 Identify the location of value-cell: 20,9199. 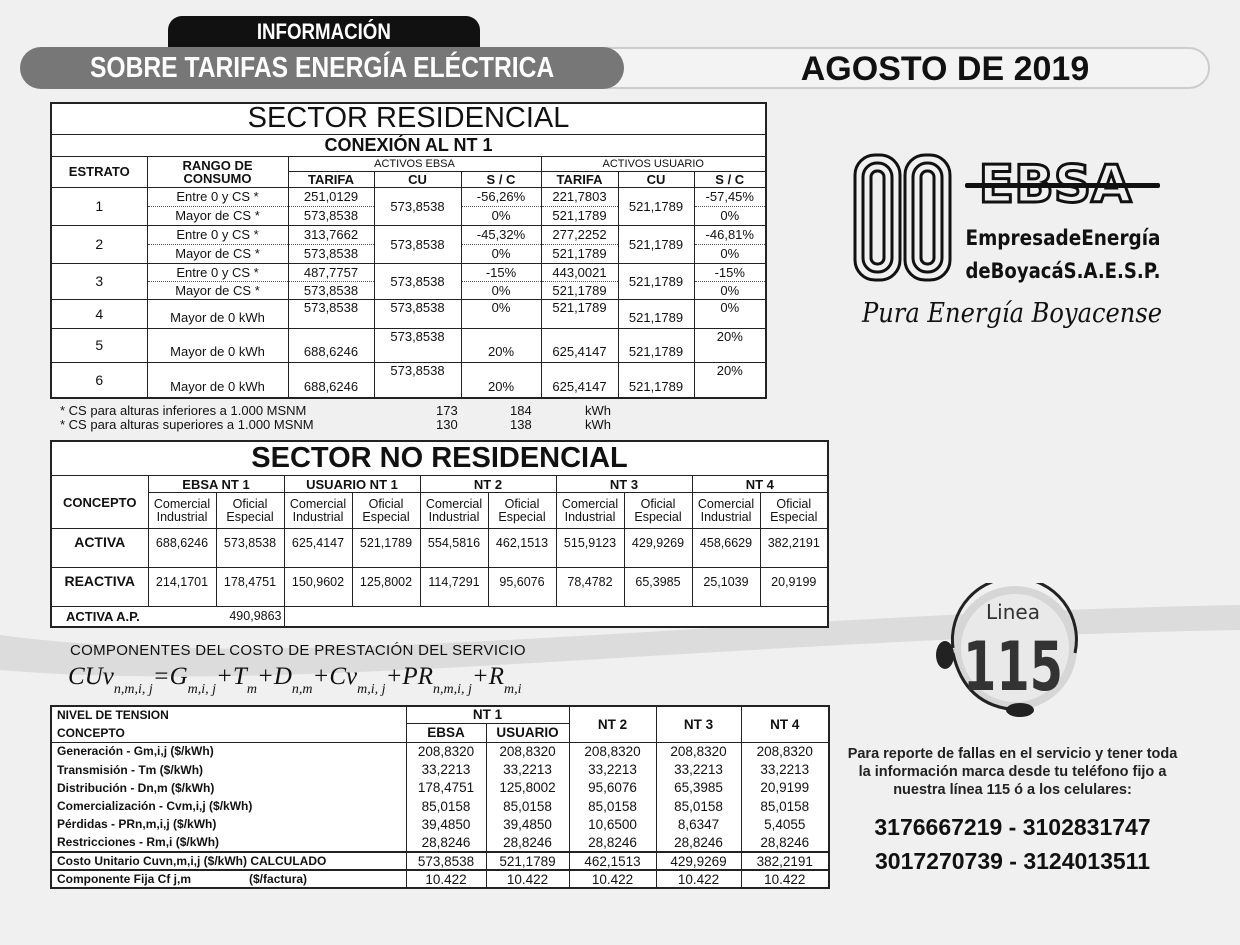
(794, 587).